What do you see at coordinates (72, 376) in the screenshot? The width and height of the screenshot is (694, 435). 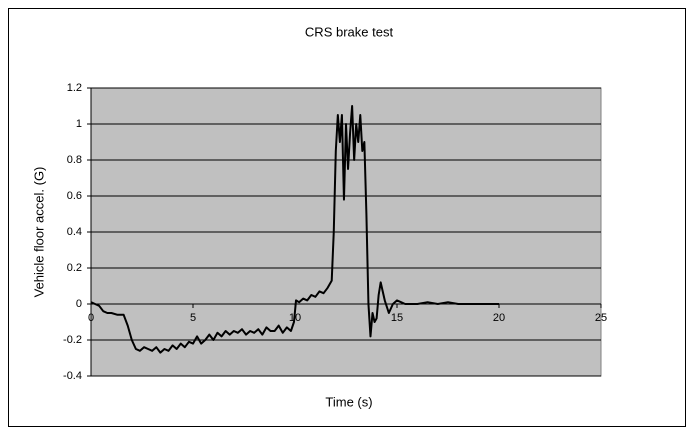 I see `y-tick-label: -0.4` at bounding box center [72, 376].